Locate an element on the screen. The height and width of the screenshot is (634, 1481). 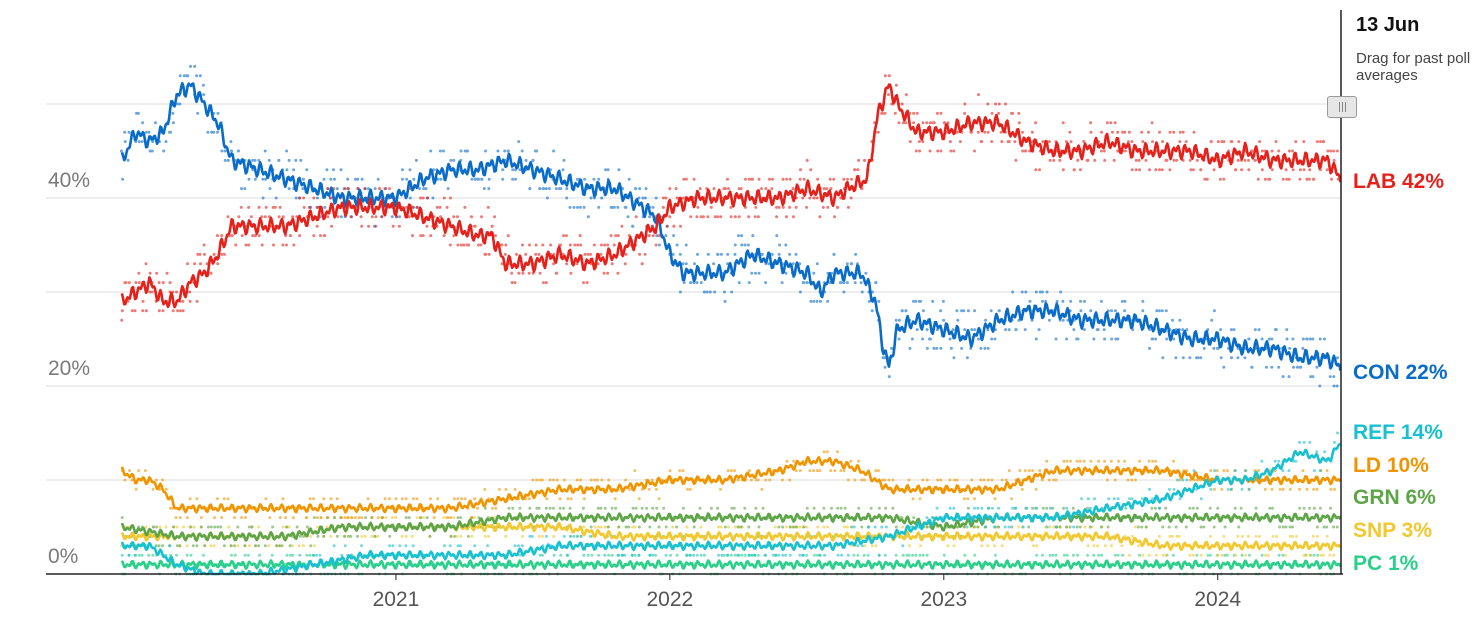
party-label-ref: REF 14% is located at coordinates (1398, 432).